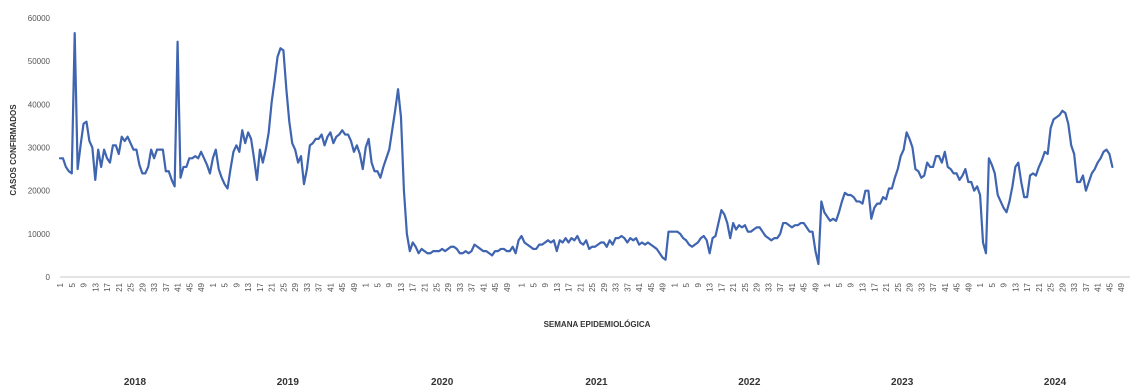 Image resolution: width=1140 pixels, height=391 pixels. Describe the element at coordinates (597, 324) in the screenshot. I see `x-axis-title: SEMANA EPIDEMIOLÓGICA` at that location.